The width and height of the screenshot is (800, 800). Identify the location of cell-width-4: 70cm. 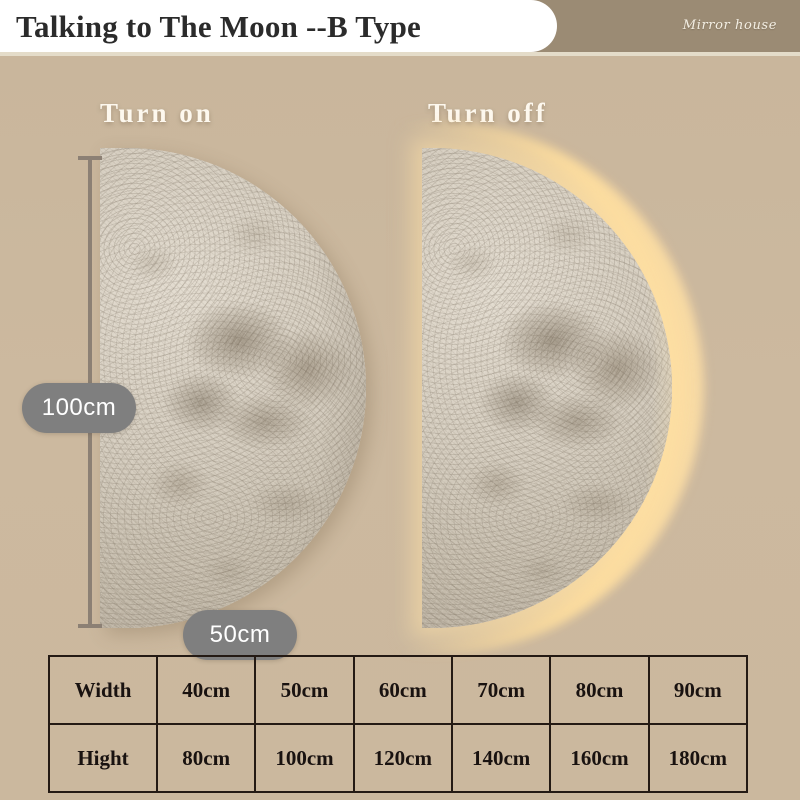
(501, 690).